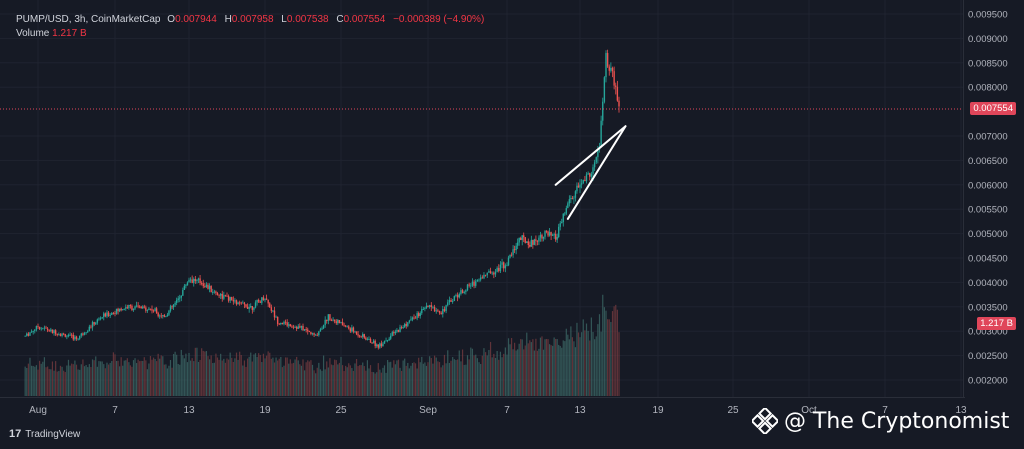 This screenshot has width=1024, height=449. What do you see at coordinates (498, 410) in the screenshot?
I see `time-axis: Aug 7 13 19 25 Sep 7 13 19 25 Oct 7 13` at bounding box center [498, 410].